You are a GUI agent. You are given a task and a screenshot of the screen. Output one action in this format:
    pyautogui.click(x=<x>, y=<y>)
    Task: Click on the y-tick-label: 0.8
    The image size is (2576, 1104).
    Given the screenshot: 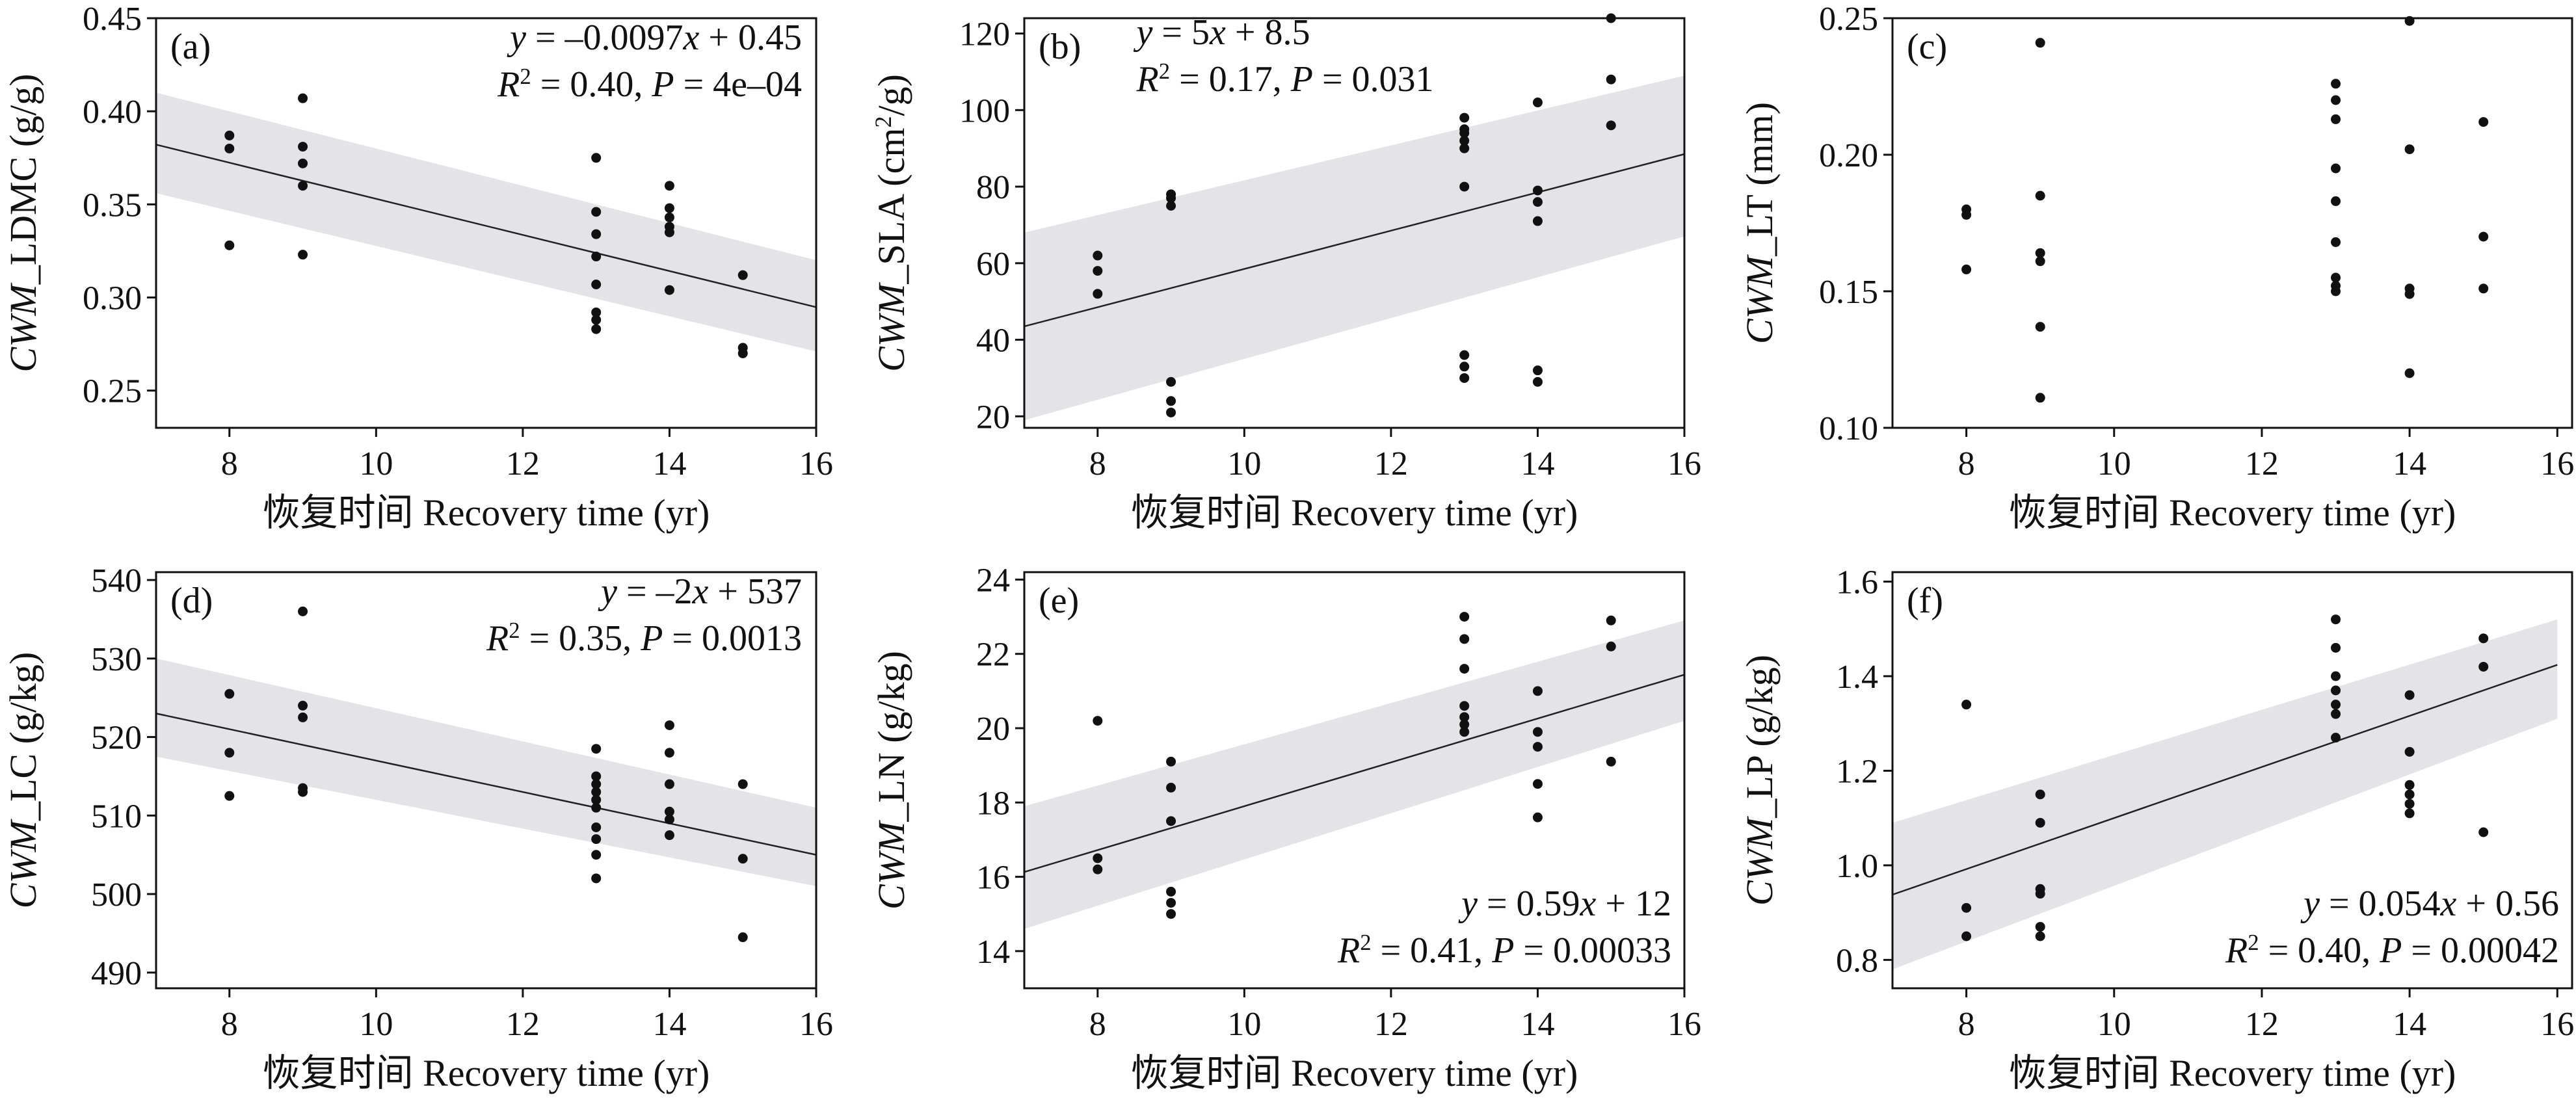 What is the action you would take?
    pyautogui.click(x=1857, y=960)
    